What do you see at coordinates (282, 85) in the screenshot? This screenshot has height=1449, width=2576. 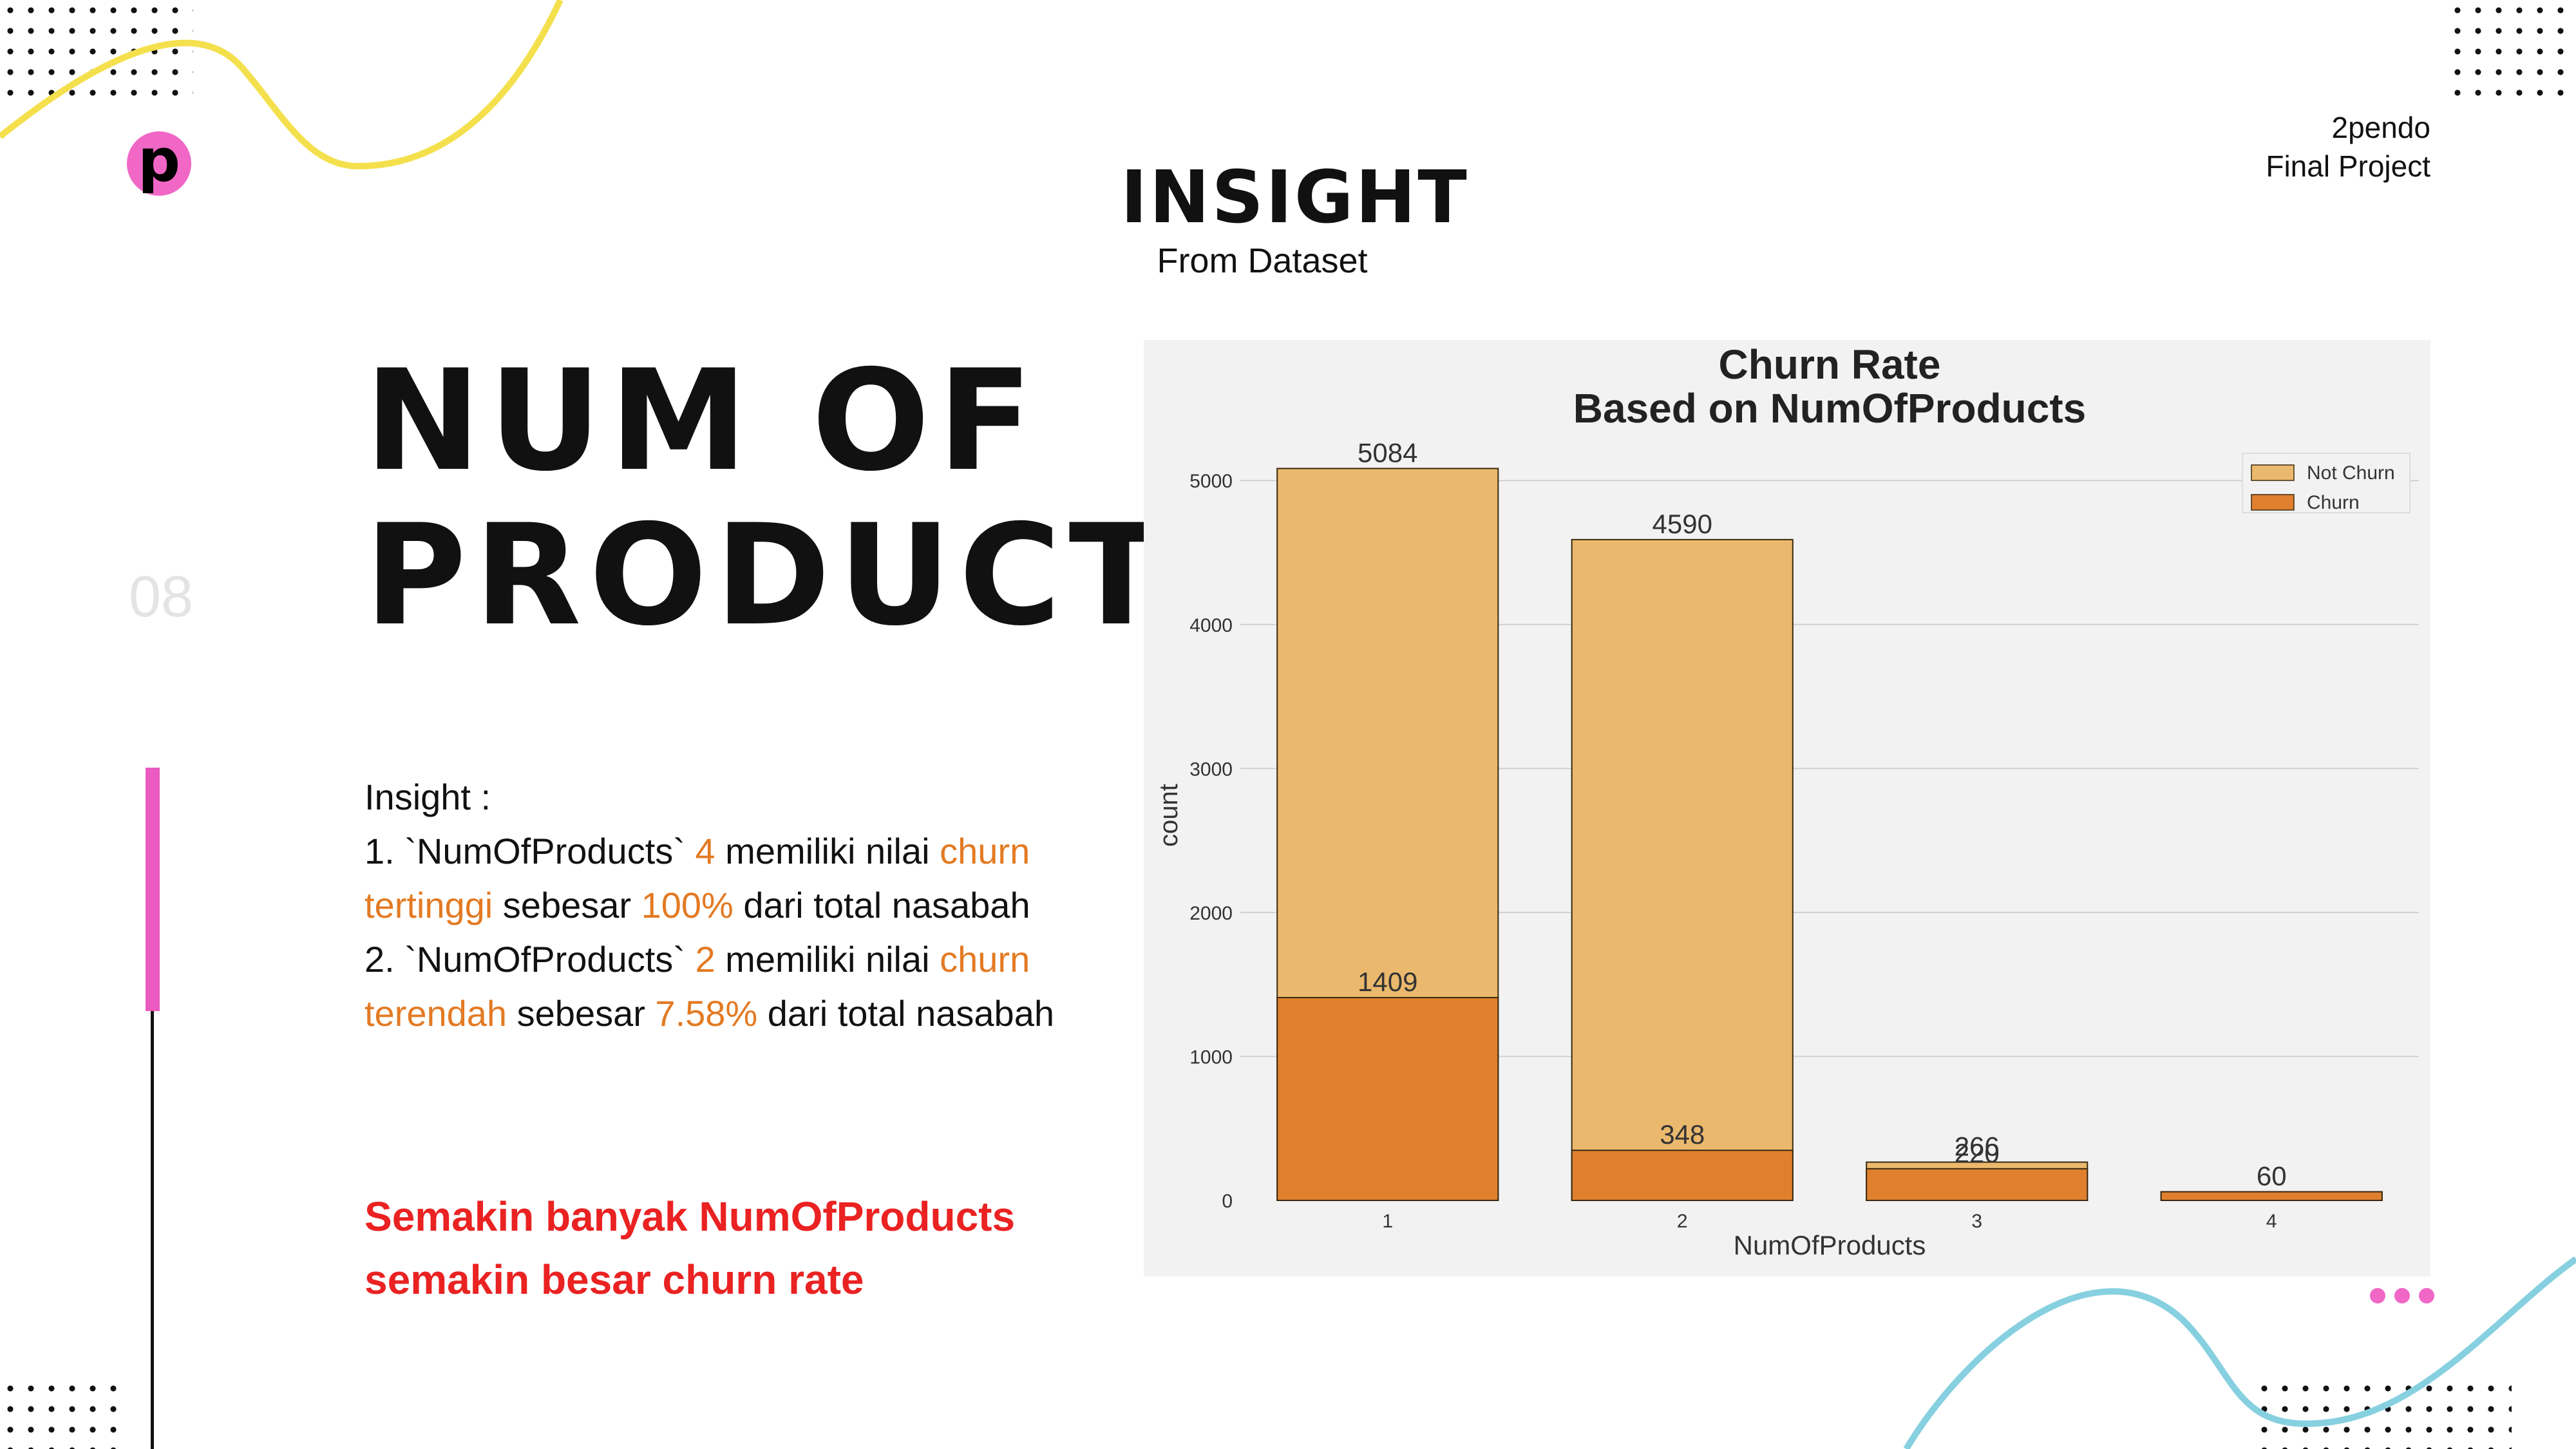 I see `yellow-wave` at bounding box center [282, 85].